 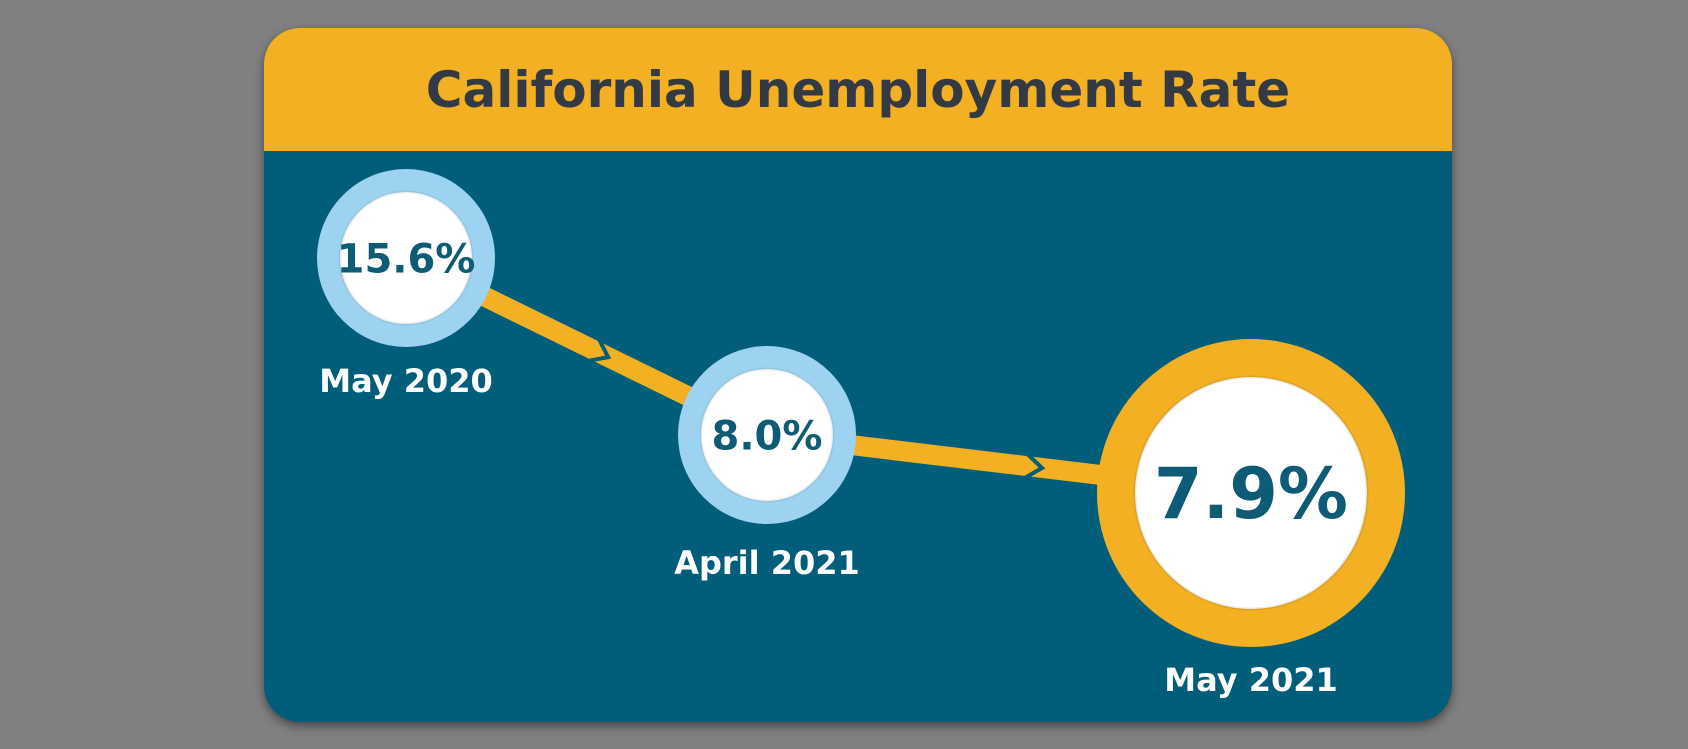 I want to click on data-label: 8.0%, so click(x=767, y=436).